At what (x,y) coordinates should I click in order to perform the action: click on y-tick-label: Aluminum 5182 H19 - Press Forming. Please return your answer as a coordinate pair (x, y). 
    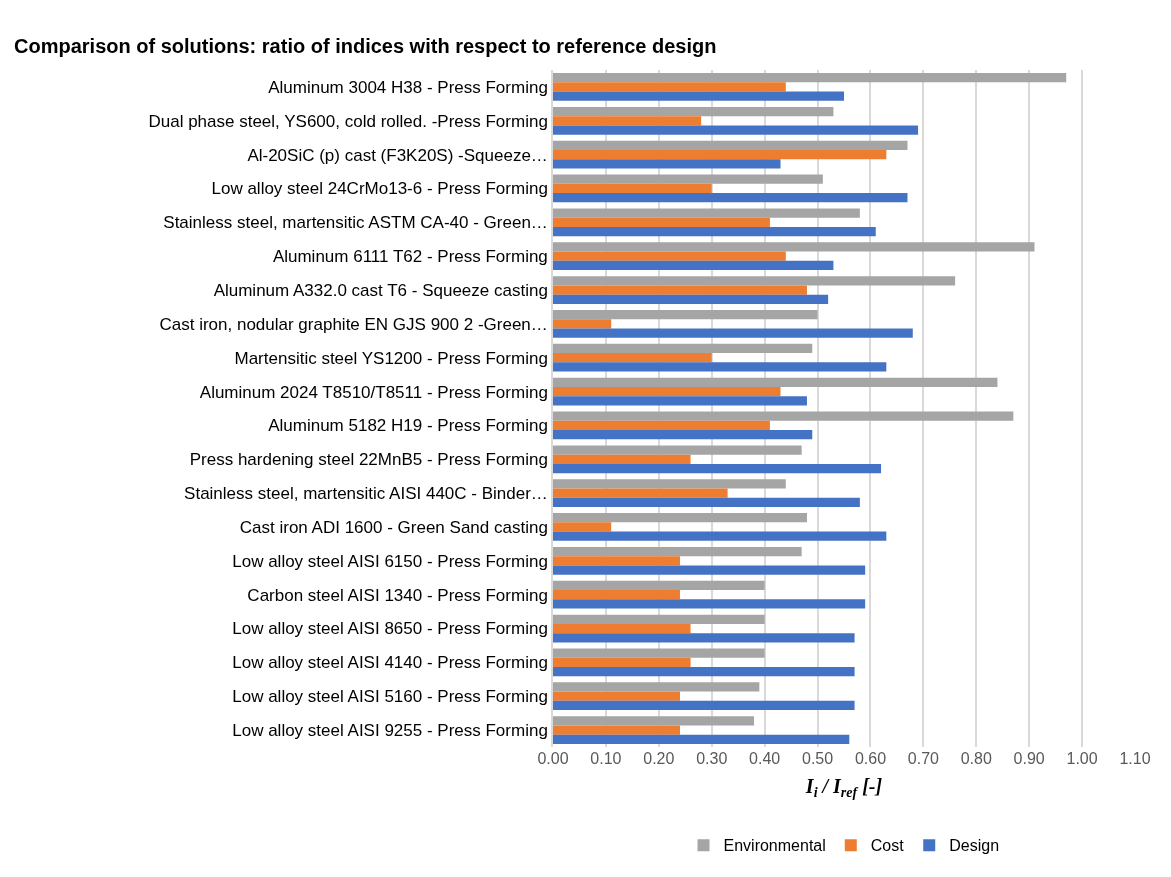
    Looking at the image, I should click on (408, 426).